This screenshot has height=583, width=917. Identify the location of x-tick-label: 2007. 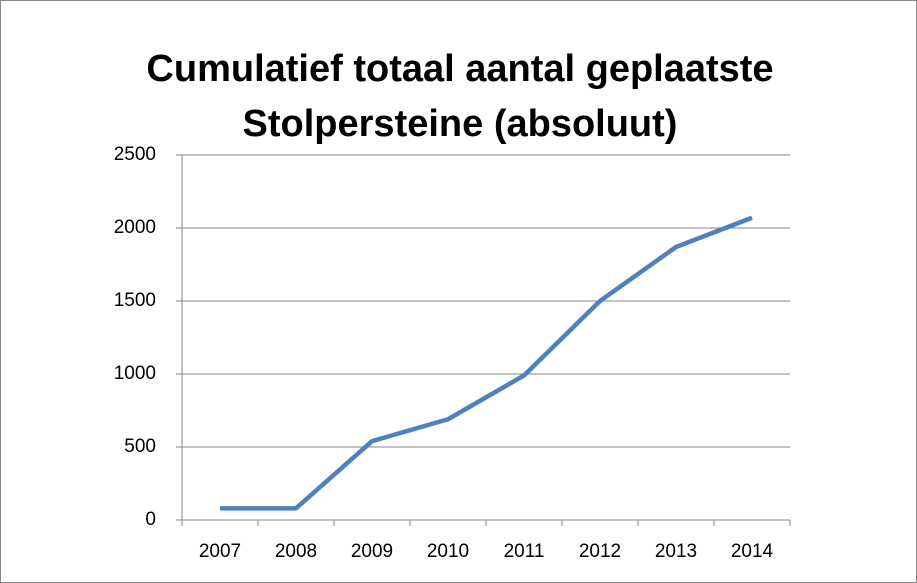
(220, 551).